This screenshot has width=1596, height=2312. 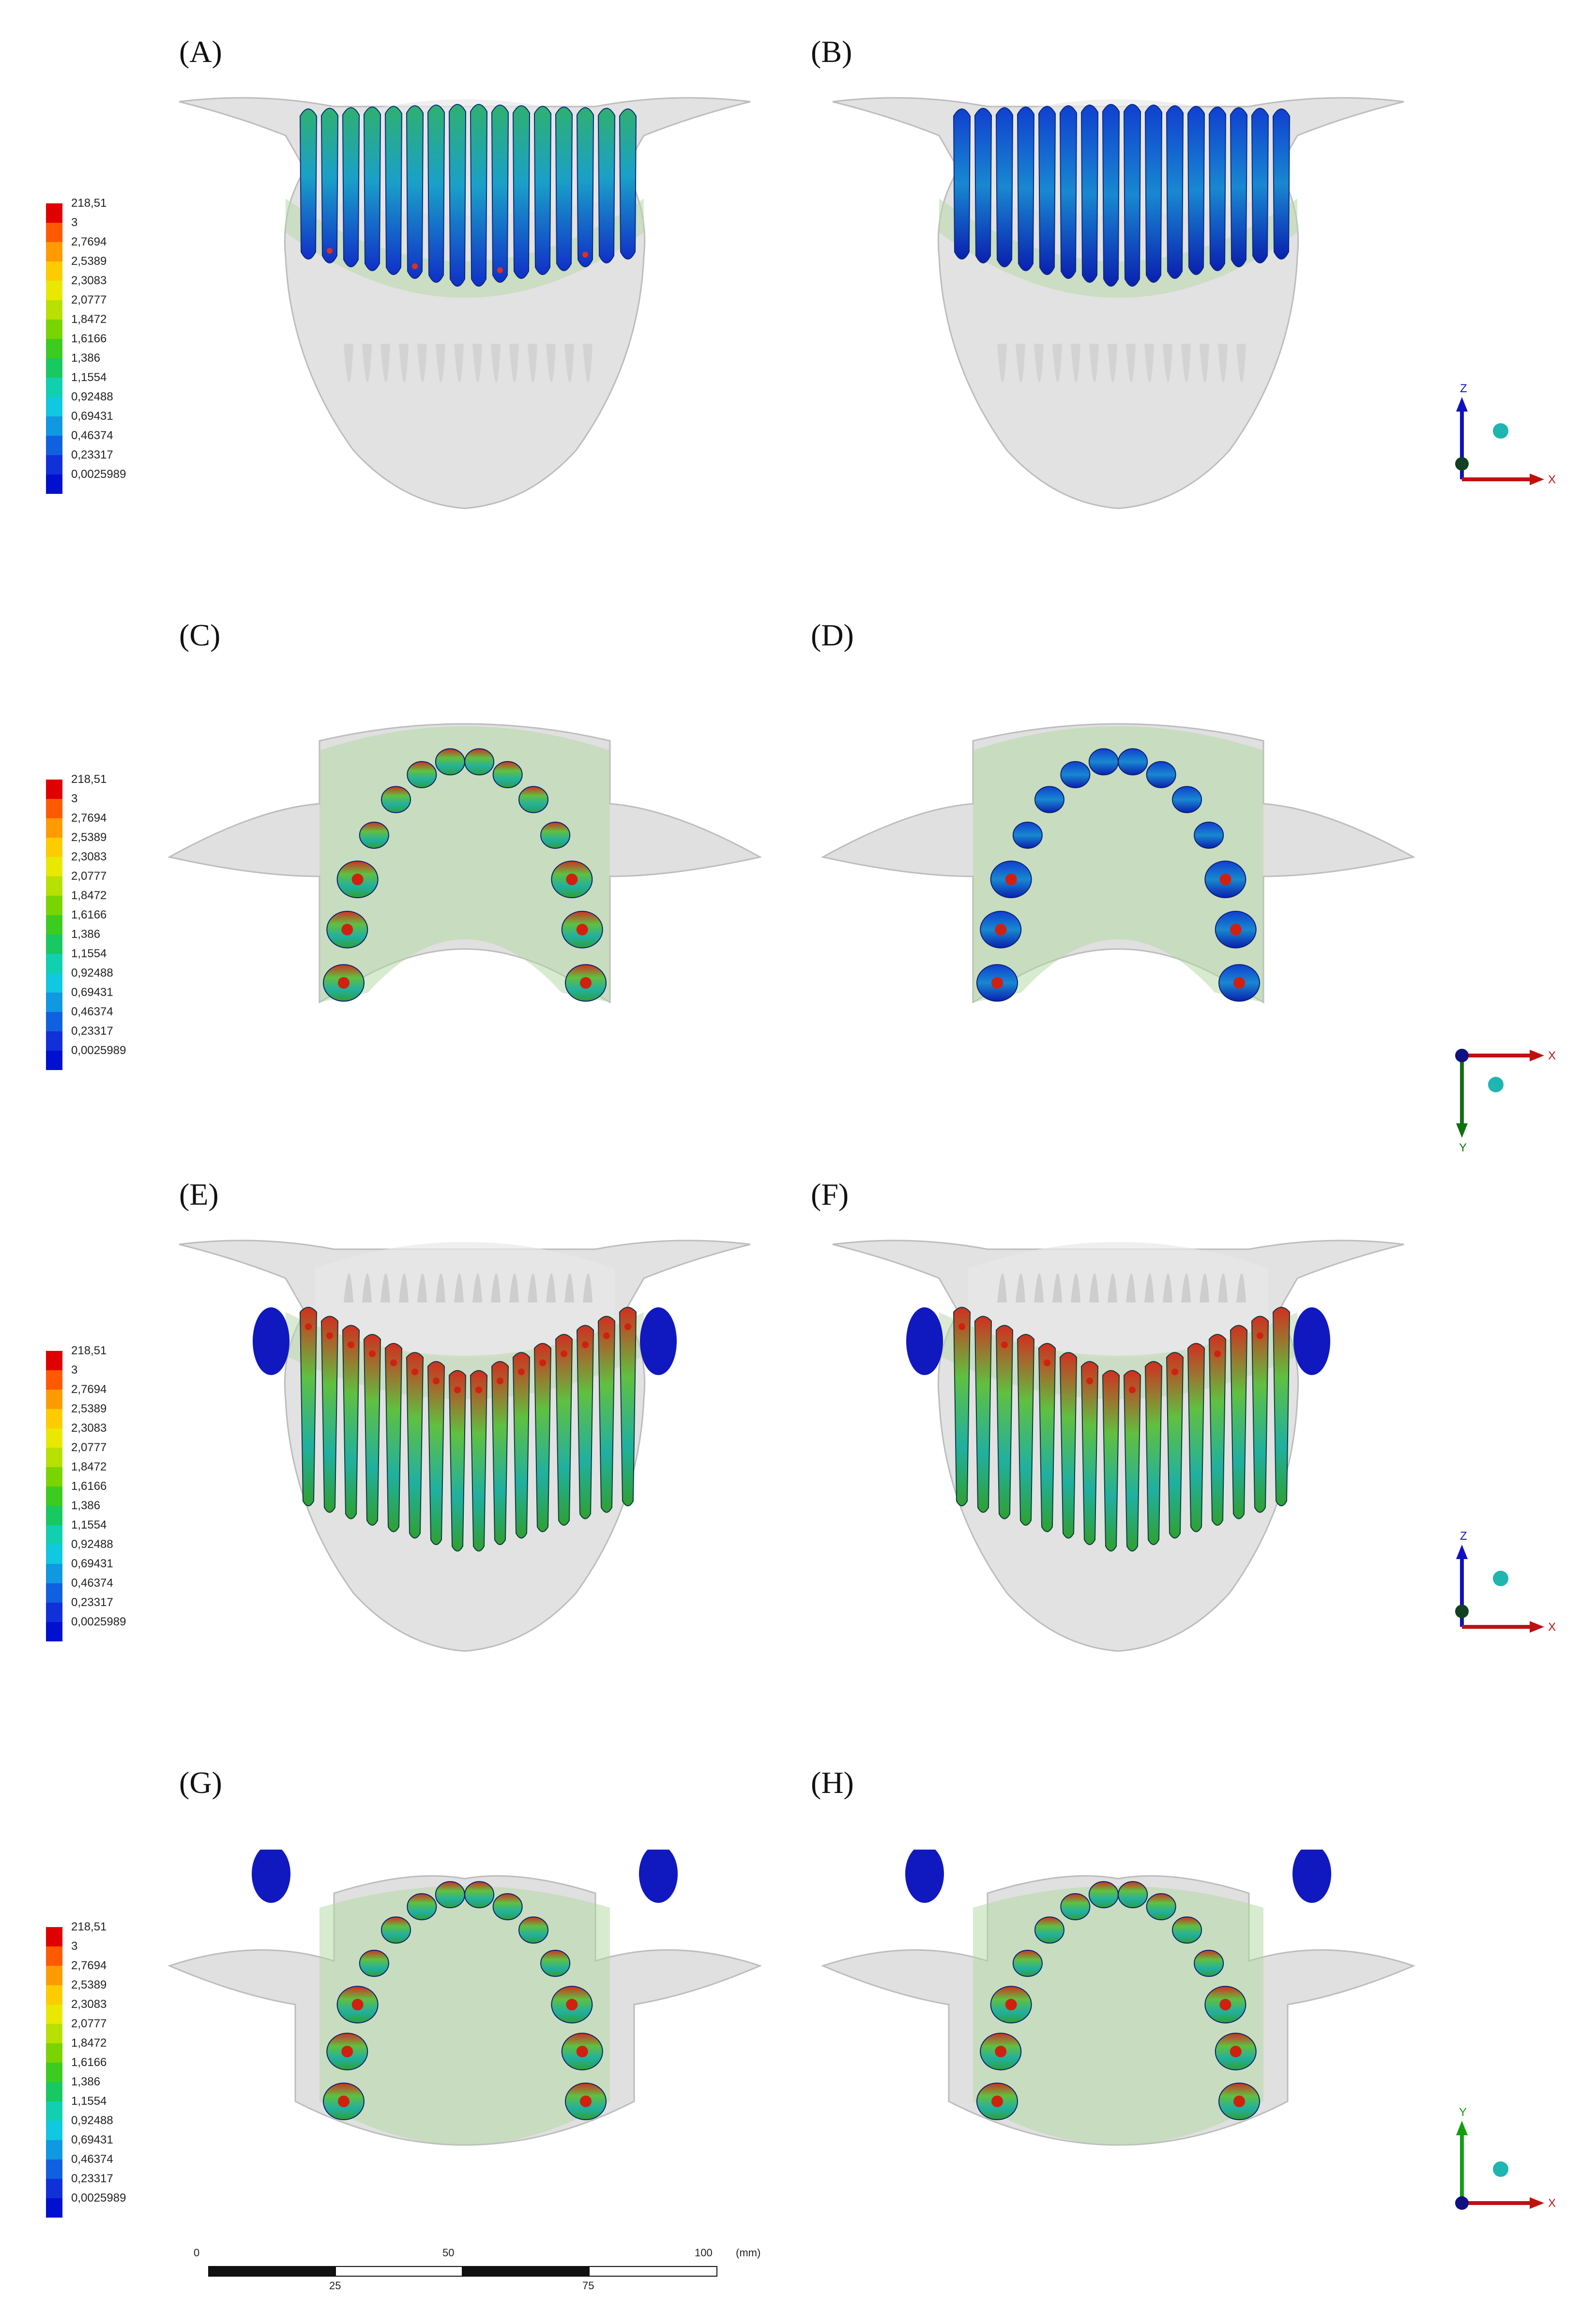 I want to click on panel-label-a: (A), so click(x=200, y=51).